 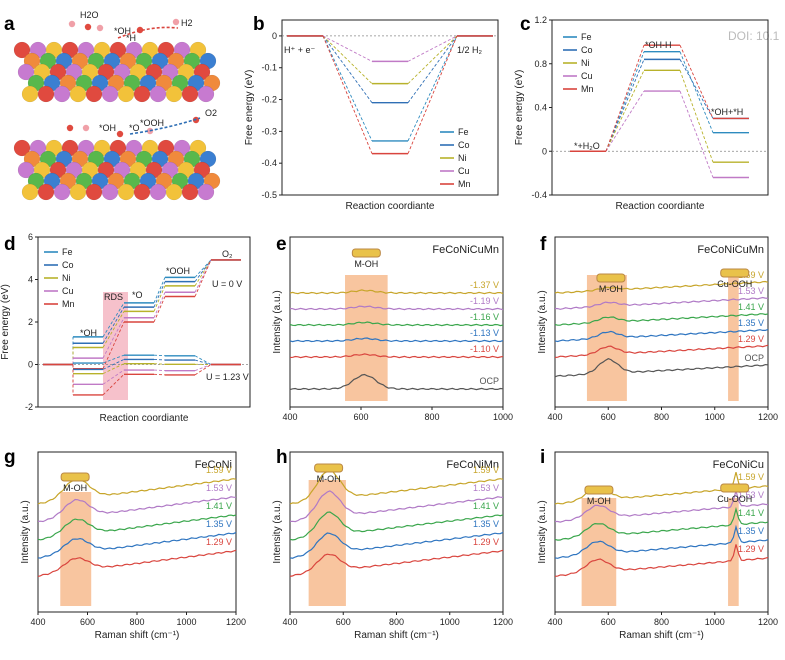 I want to click on trace-voltage-label: -1.37 V, so click(x=484, y=285).